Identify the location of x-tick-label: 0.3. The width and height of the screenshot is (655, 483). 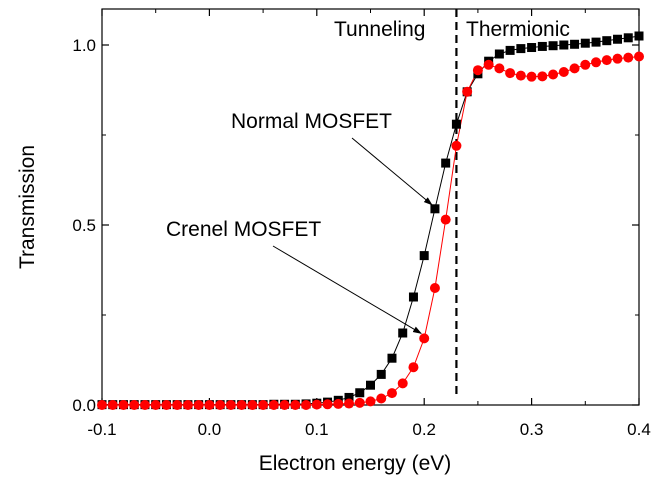
(532, 429).